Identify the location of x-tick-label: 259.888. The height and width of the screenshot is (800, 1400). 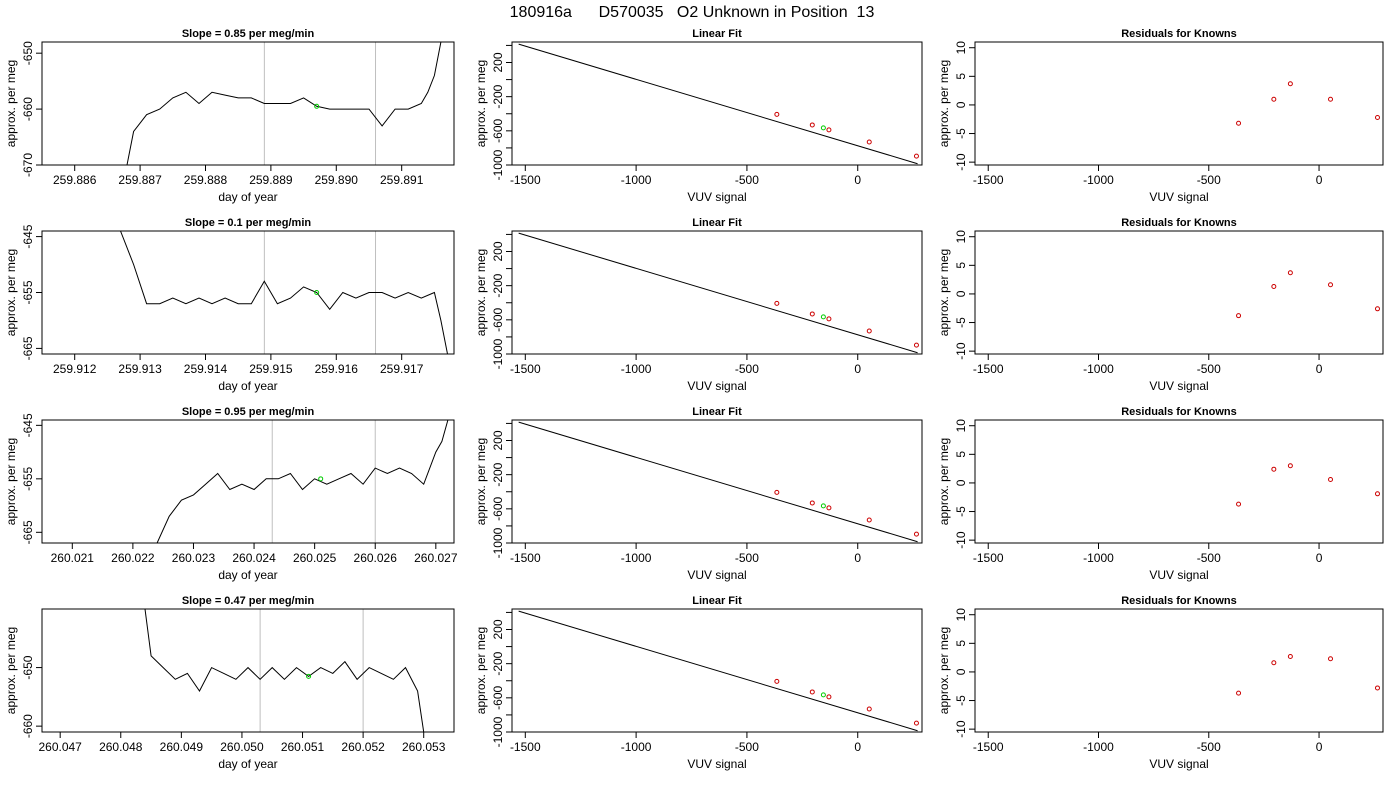
(206, 180).